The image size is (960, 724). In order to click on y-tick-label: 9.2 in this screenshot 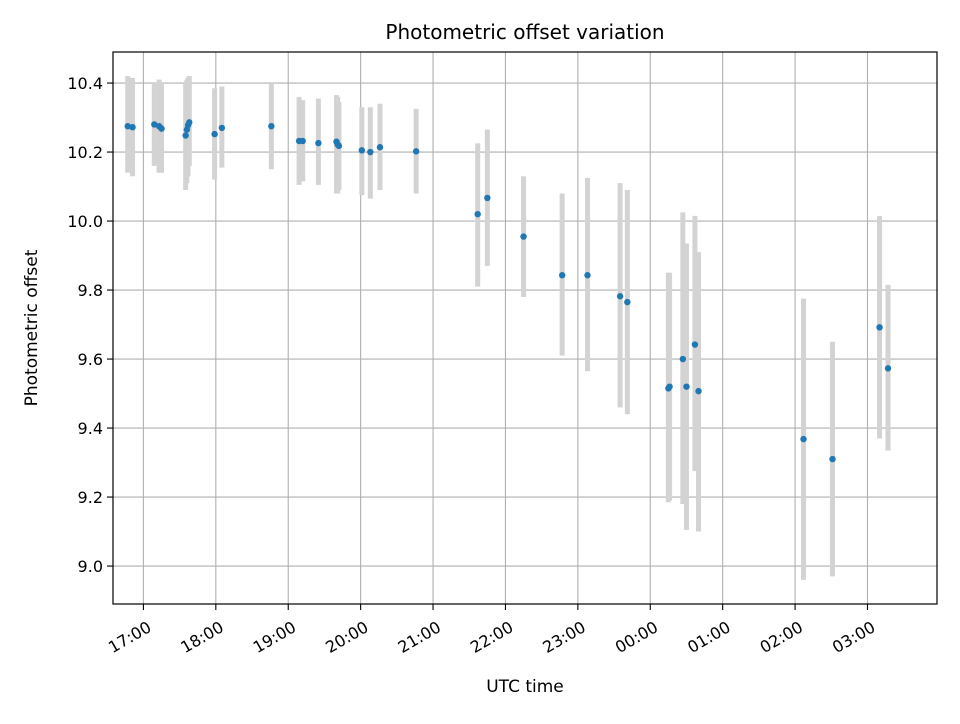, I will do `click(90, 497)`.